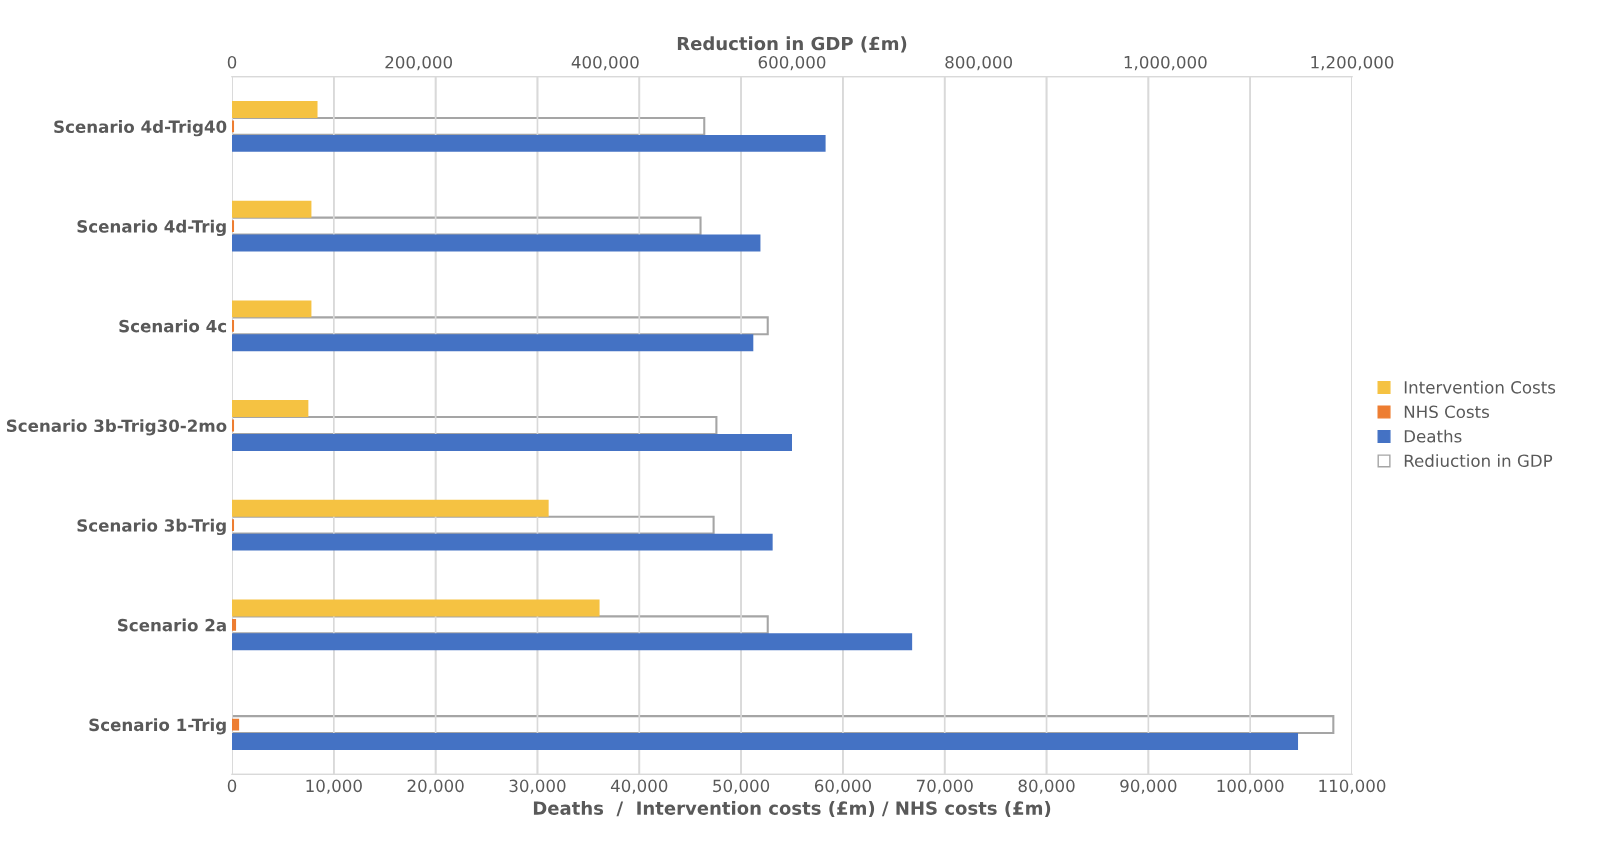 The height and width of the screenshot is (851, 1600). I want to click on x-tick-label: 10,000, so click(334, 786).